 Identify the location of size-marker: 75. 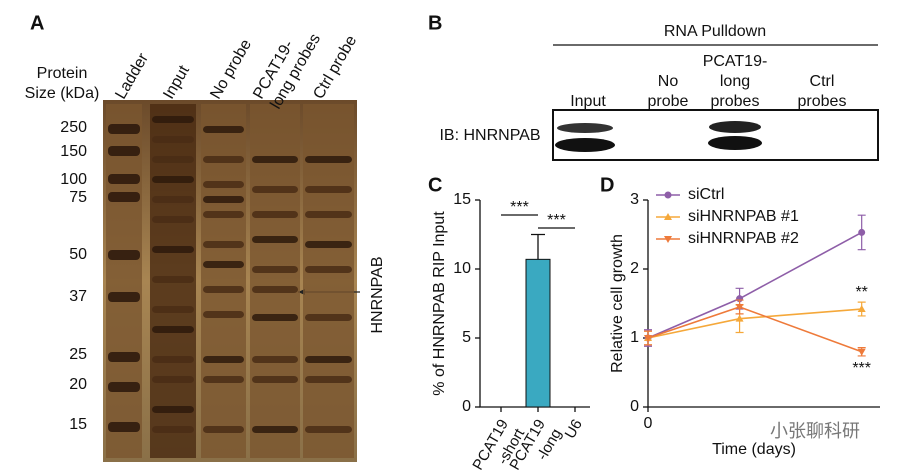
(78, 197).